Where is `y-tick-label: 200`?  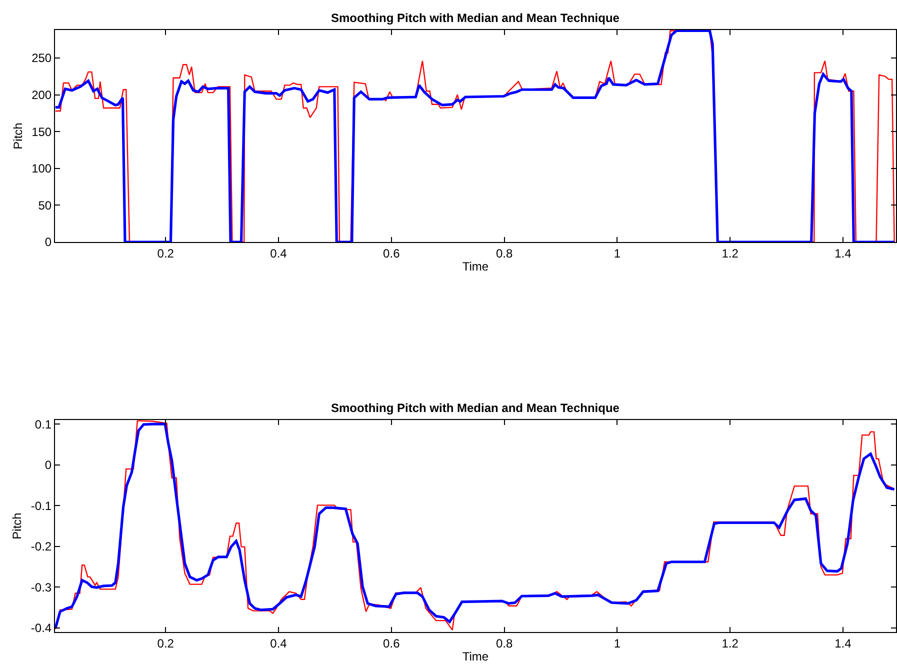
y-tick-label: 200 is located at coordinates (42, 95).